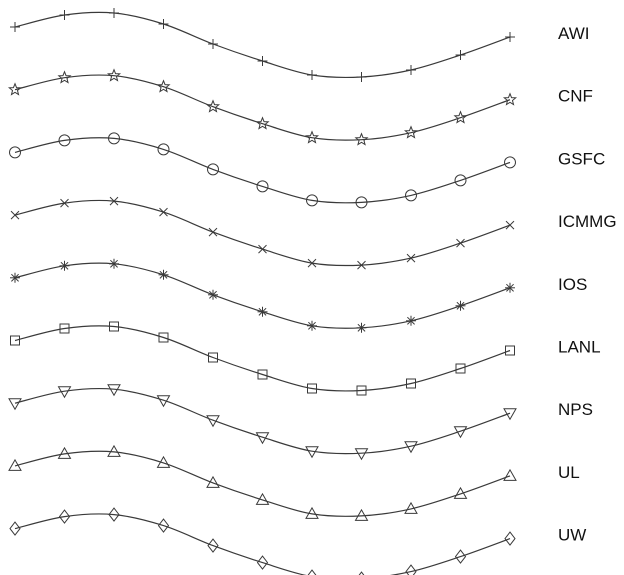 The width and height of the screenshot is (624, 575). I want to click on legend-label-ul: UL, so click(569, 472).